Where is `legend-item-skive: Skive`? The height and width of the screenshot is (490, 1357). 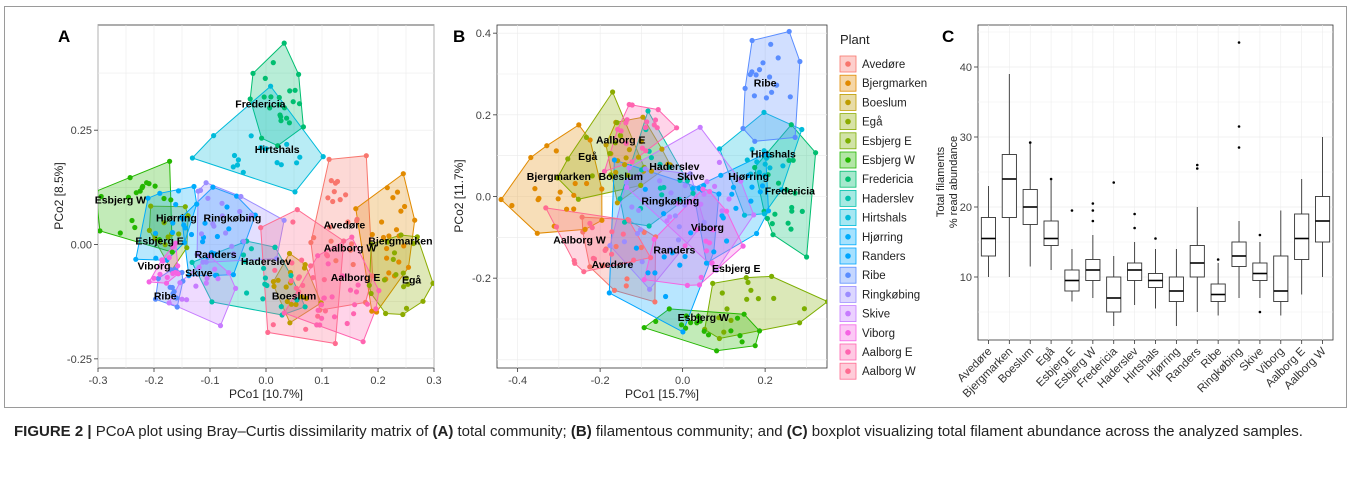 legend-item-skive: Skive is located at coordinates (864, 314).